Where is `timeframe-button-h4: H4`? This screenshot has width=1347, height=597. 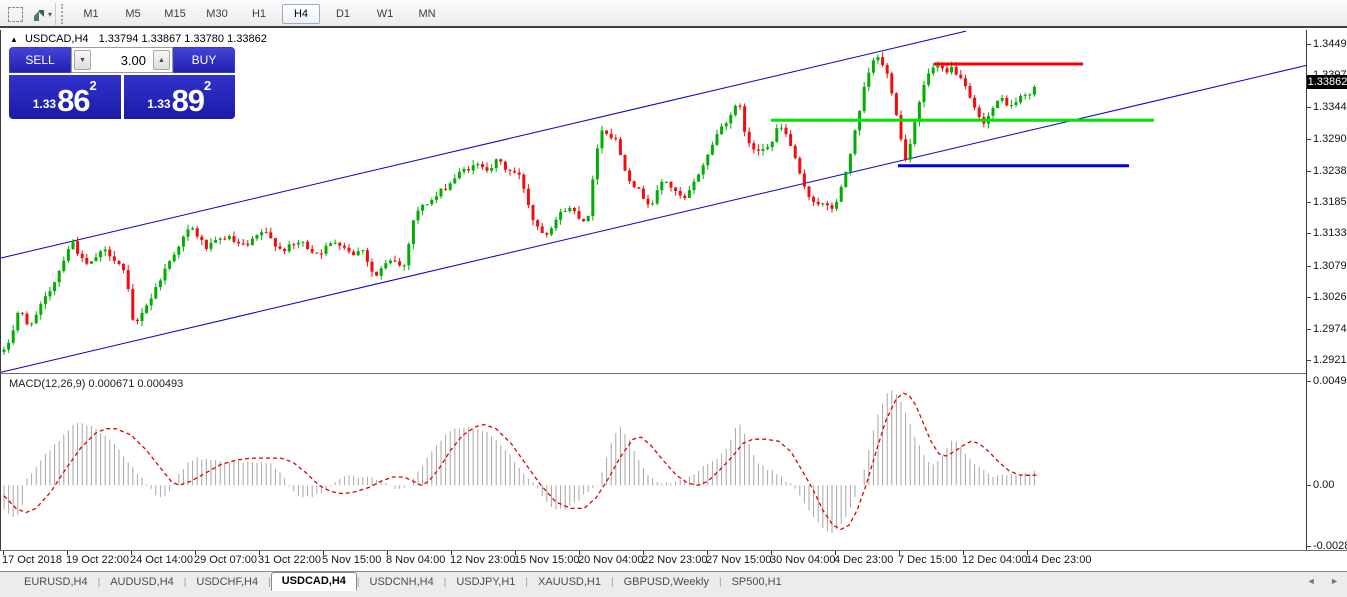 timeframe-button-h4: H4 is located at coordinates (301, 14).